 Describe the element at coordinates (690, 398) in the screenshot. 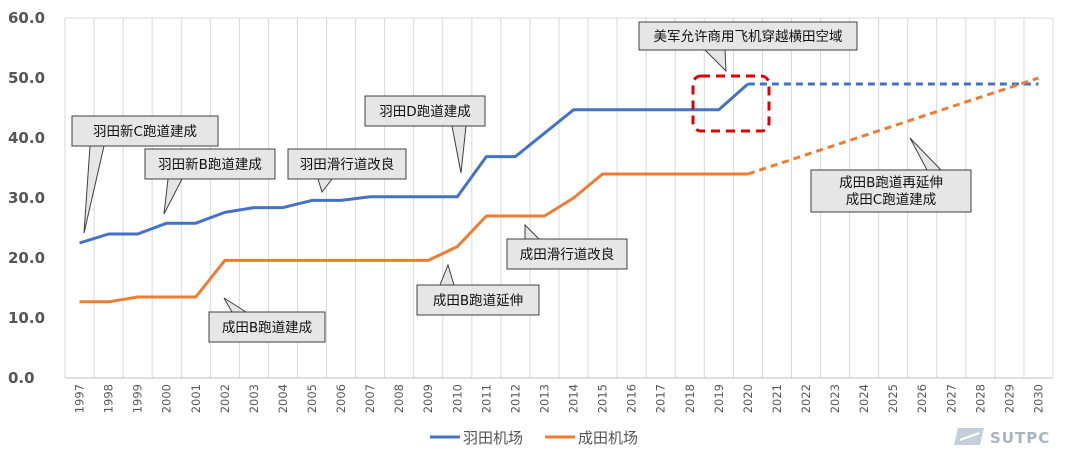

I see `x-tick-label: 2018` at that location.